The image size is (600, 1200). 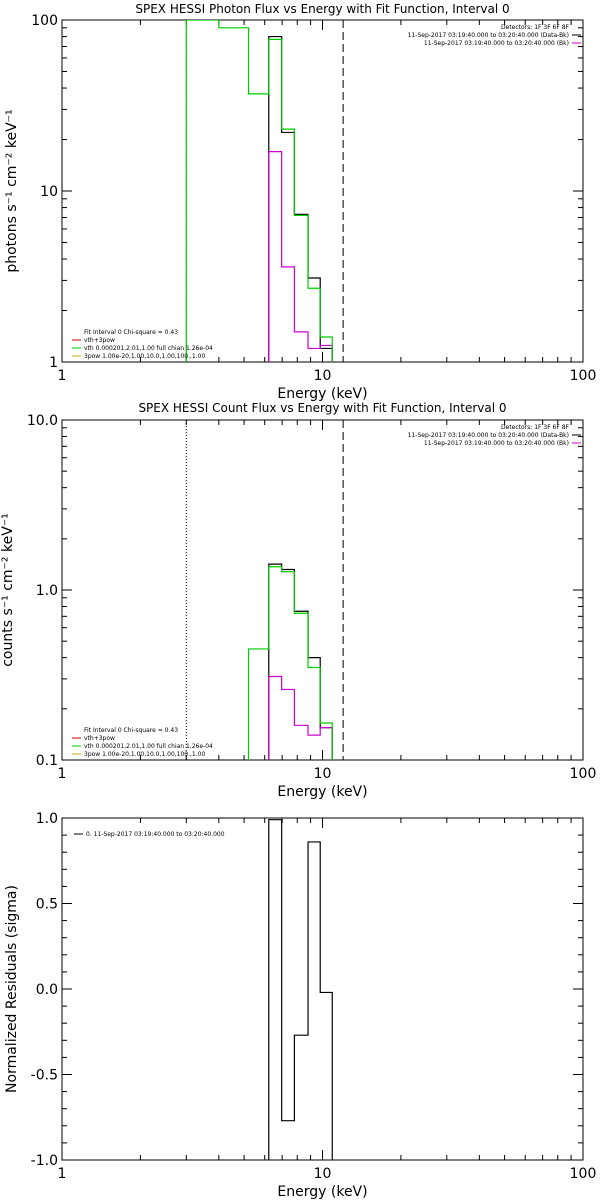 I want to click on y-tick-label: 0.0, so click(x=47, y=990).